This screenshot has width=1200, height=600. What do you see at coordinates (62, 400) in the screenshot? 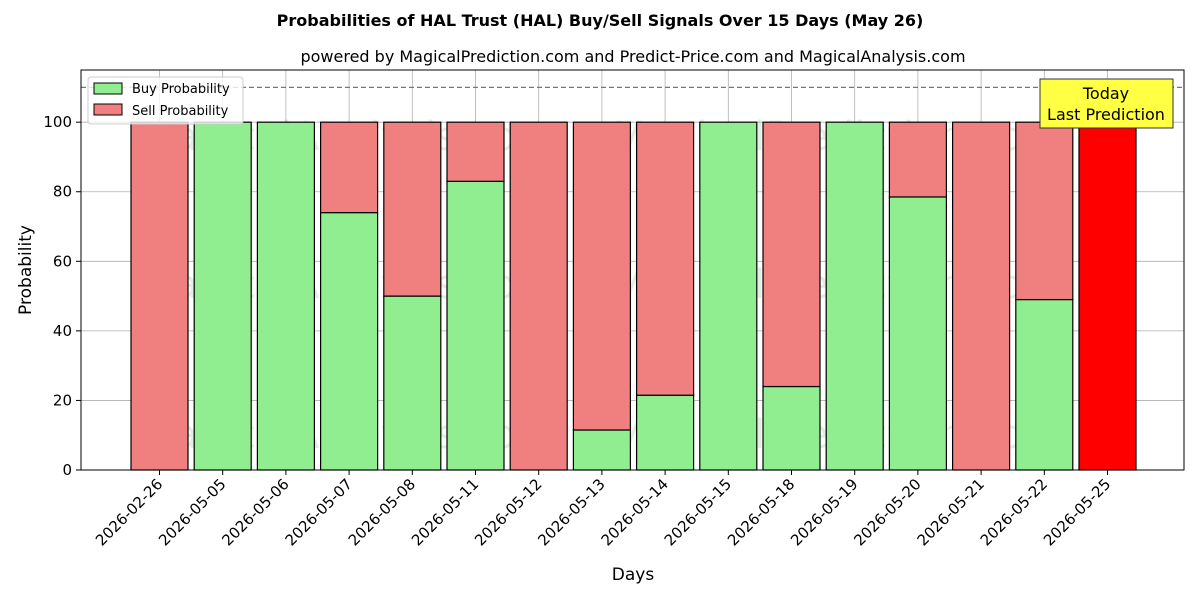
I see `y-tick-label: 20` at bounding box center [62, 400].